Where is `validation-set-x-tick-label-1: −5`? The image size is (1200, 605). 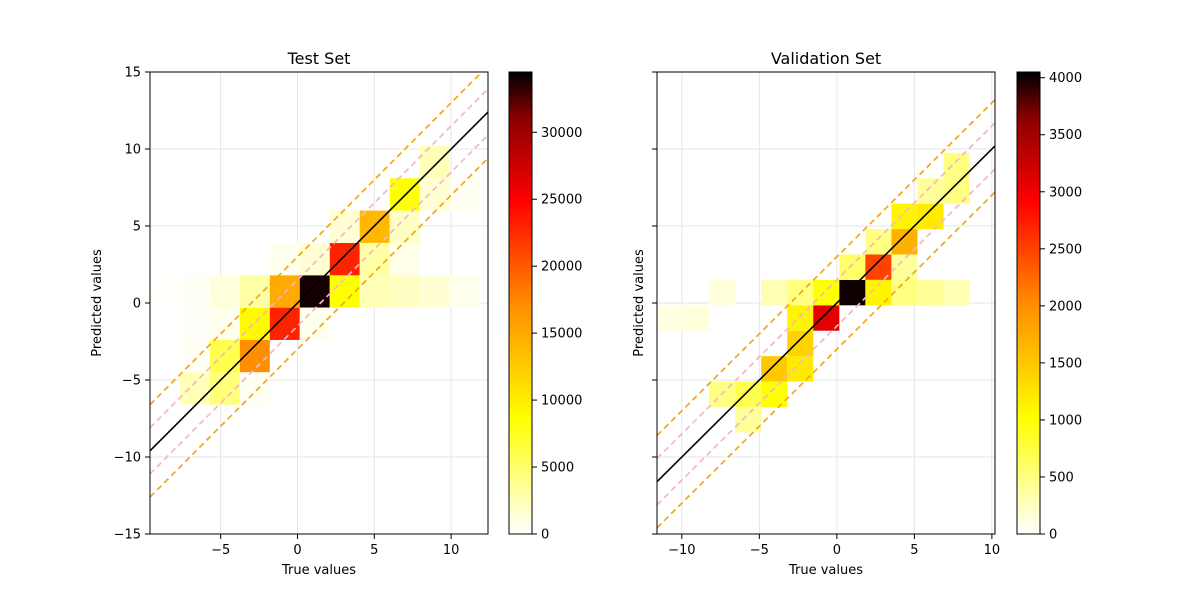 validation-set-x-tick-label-1: −5 is located at coordinates (759, 550).